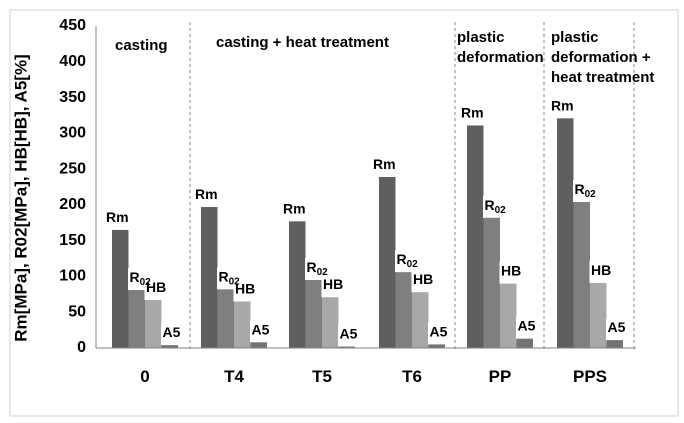 The height and width of the screenshot is (423, 684). Describe the element at coordinates (72, 133) in the screenshot. I see `y-tick-label: 300` at that location.